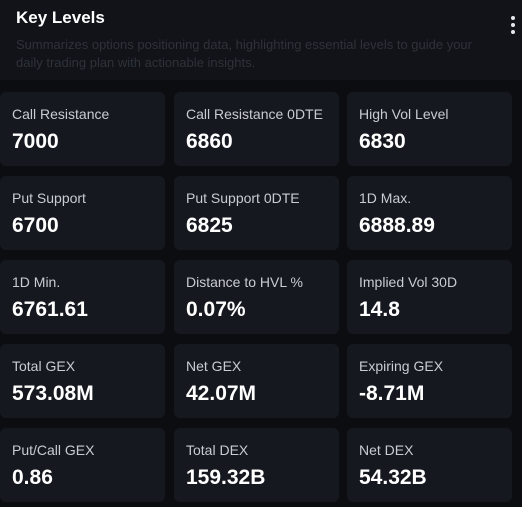  What do you see at coordinates (256, 381) in the screenshot?
I see `level-card-net-gex: Net GEX 42.07M` at bounding box center [256, 381].